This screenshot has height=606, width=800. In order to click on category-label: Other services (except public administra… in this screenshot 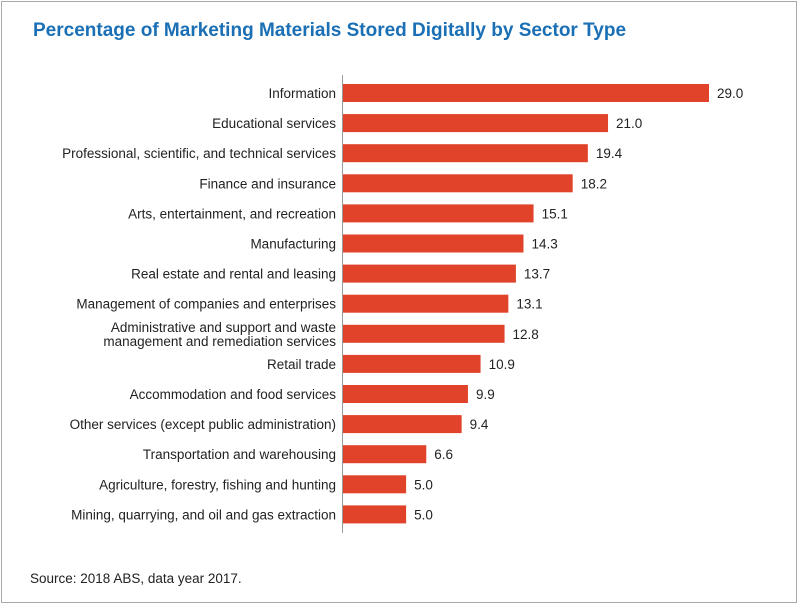, I will do `click(203, 424)`.